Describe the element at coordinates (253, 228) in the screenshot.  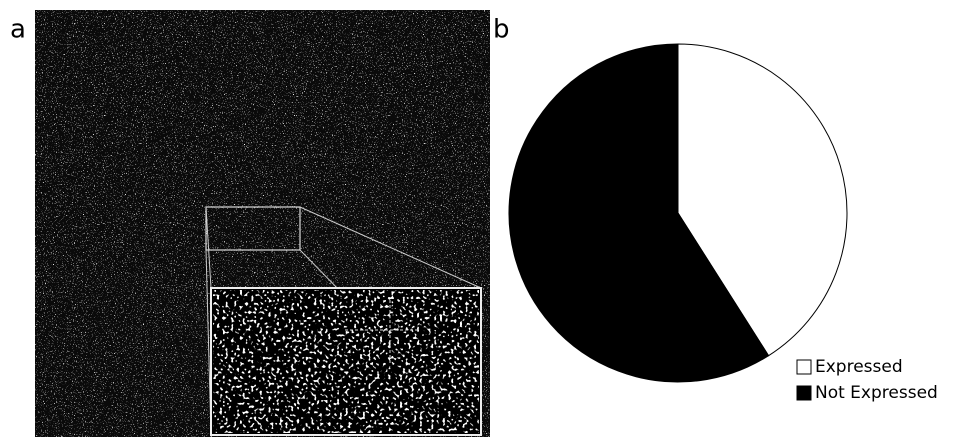
I see `inset-region` at that location.